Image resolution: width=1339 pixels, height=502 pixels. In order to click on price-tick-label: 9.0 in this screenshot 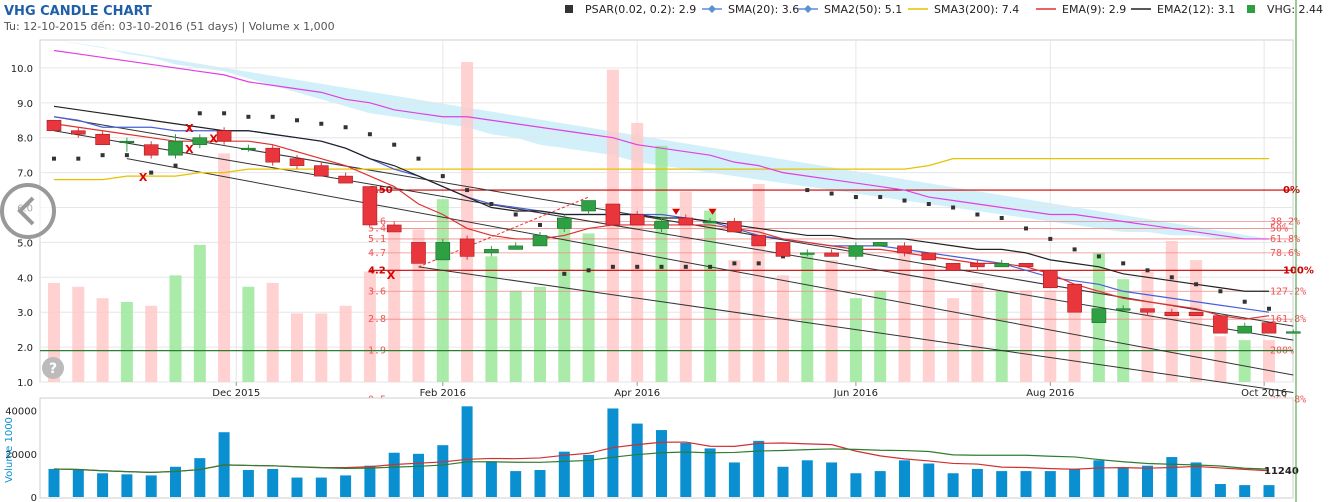, I will do `click(25, 104)`.